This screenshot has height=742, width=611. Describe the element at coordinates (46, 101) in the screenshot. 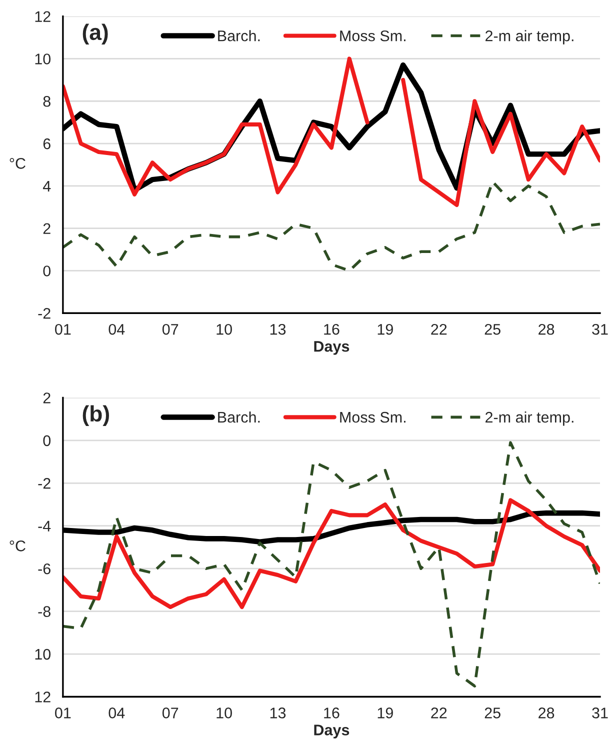

I see `y-tick-label: 8` at that location.